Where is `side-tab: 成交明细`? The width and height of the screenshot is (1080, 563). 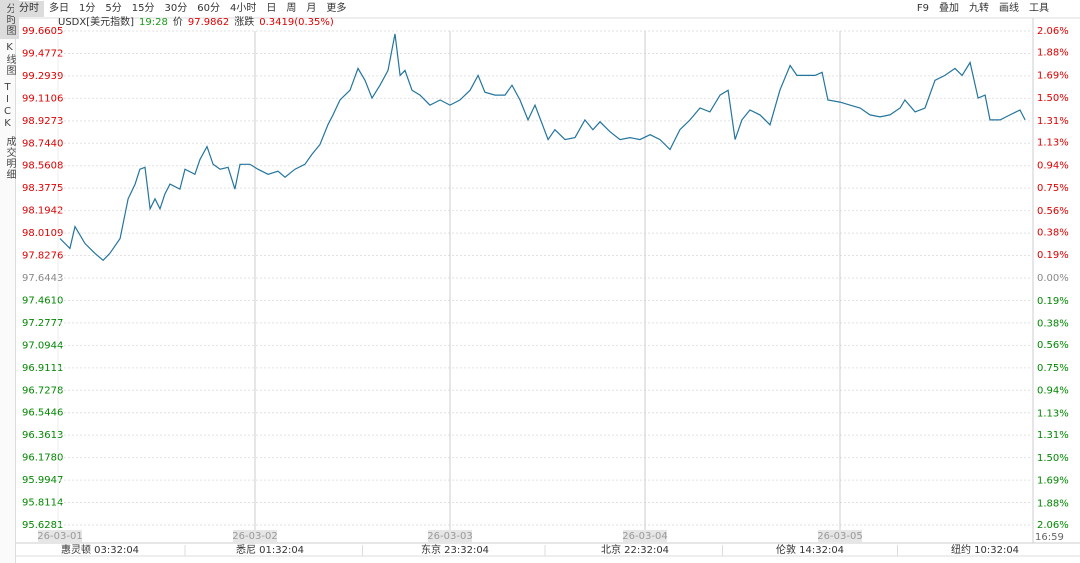
side-tab: 成交明细 is located at coordinates (9, 158).